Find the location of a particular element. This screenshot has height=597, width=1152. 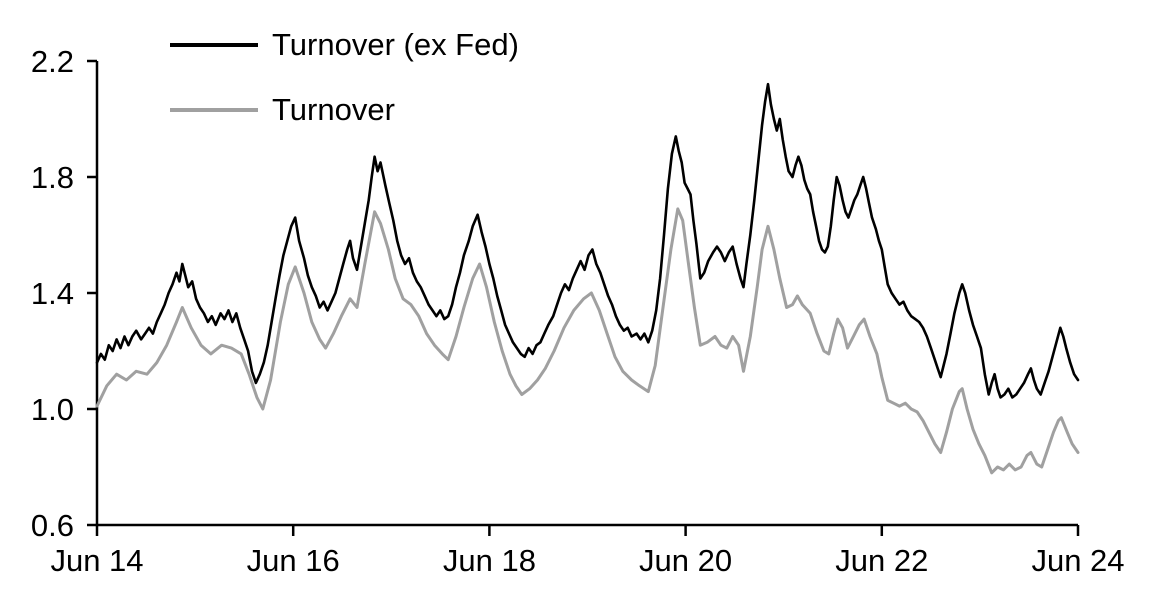

y-tick-label: 1.0 is located at coordinates (52, 409).